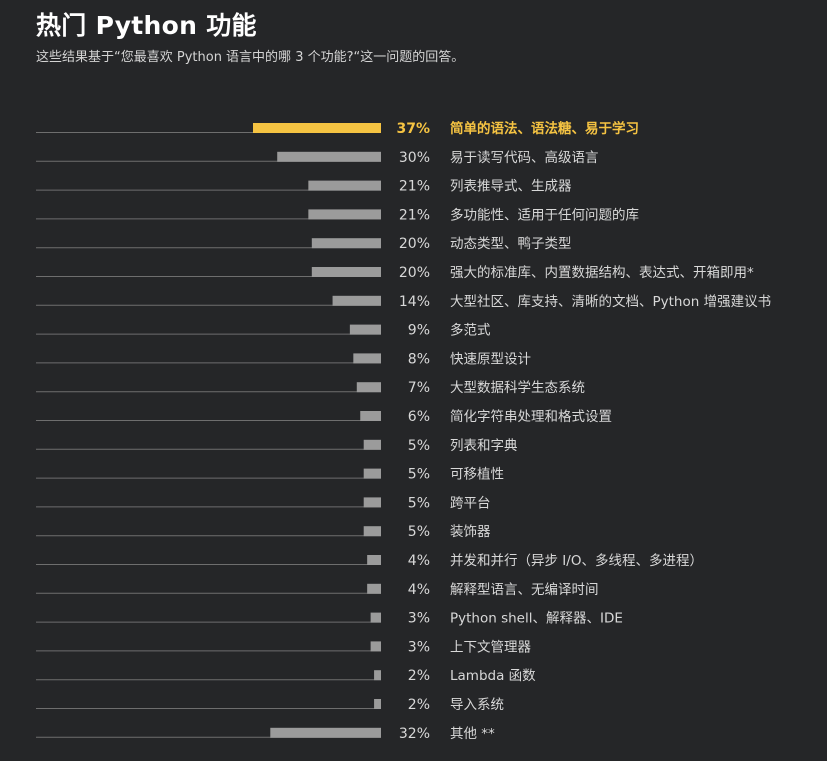  I want to click on value-label: 9%, so click(419, 331).